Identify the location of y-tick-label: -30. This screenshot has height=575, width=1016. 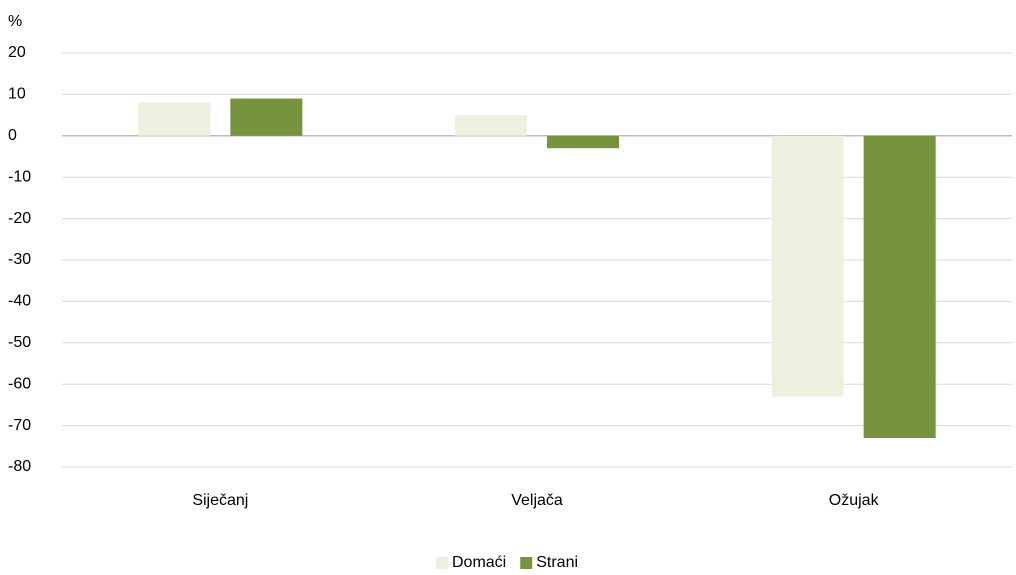
(19, 259).